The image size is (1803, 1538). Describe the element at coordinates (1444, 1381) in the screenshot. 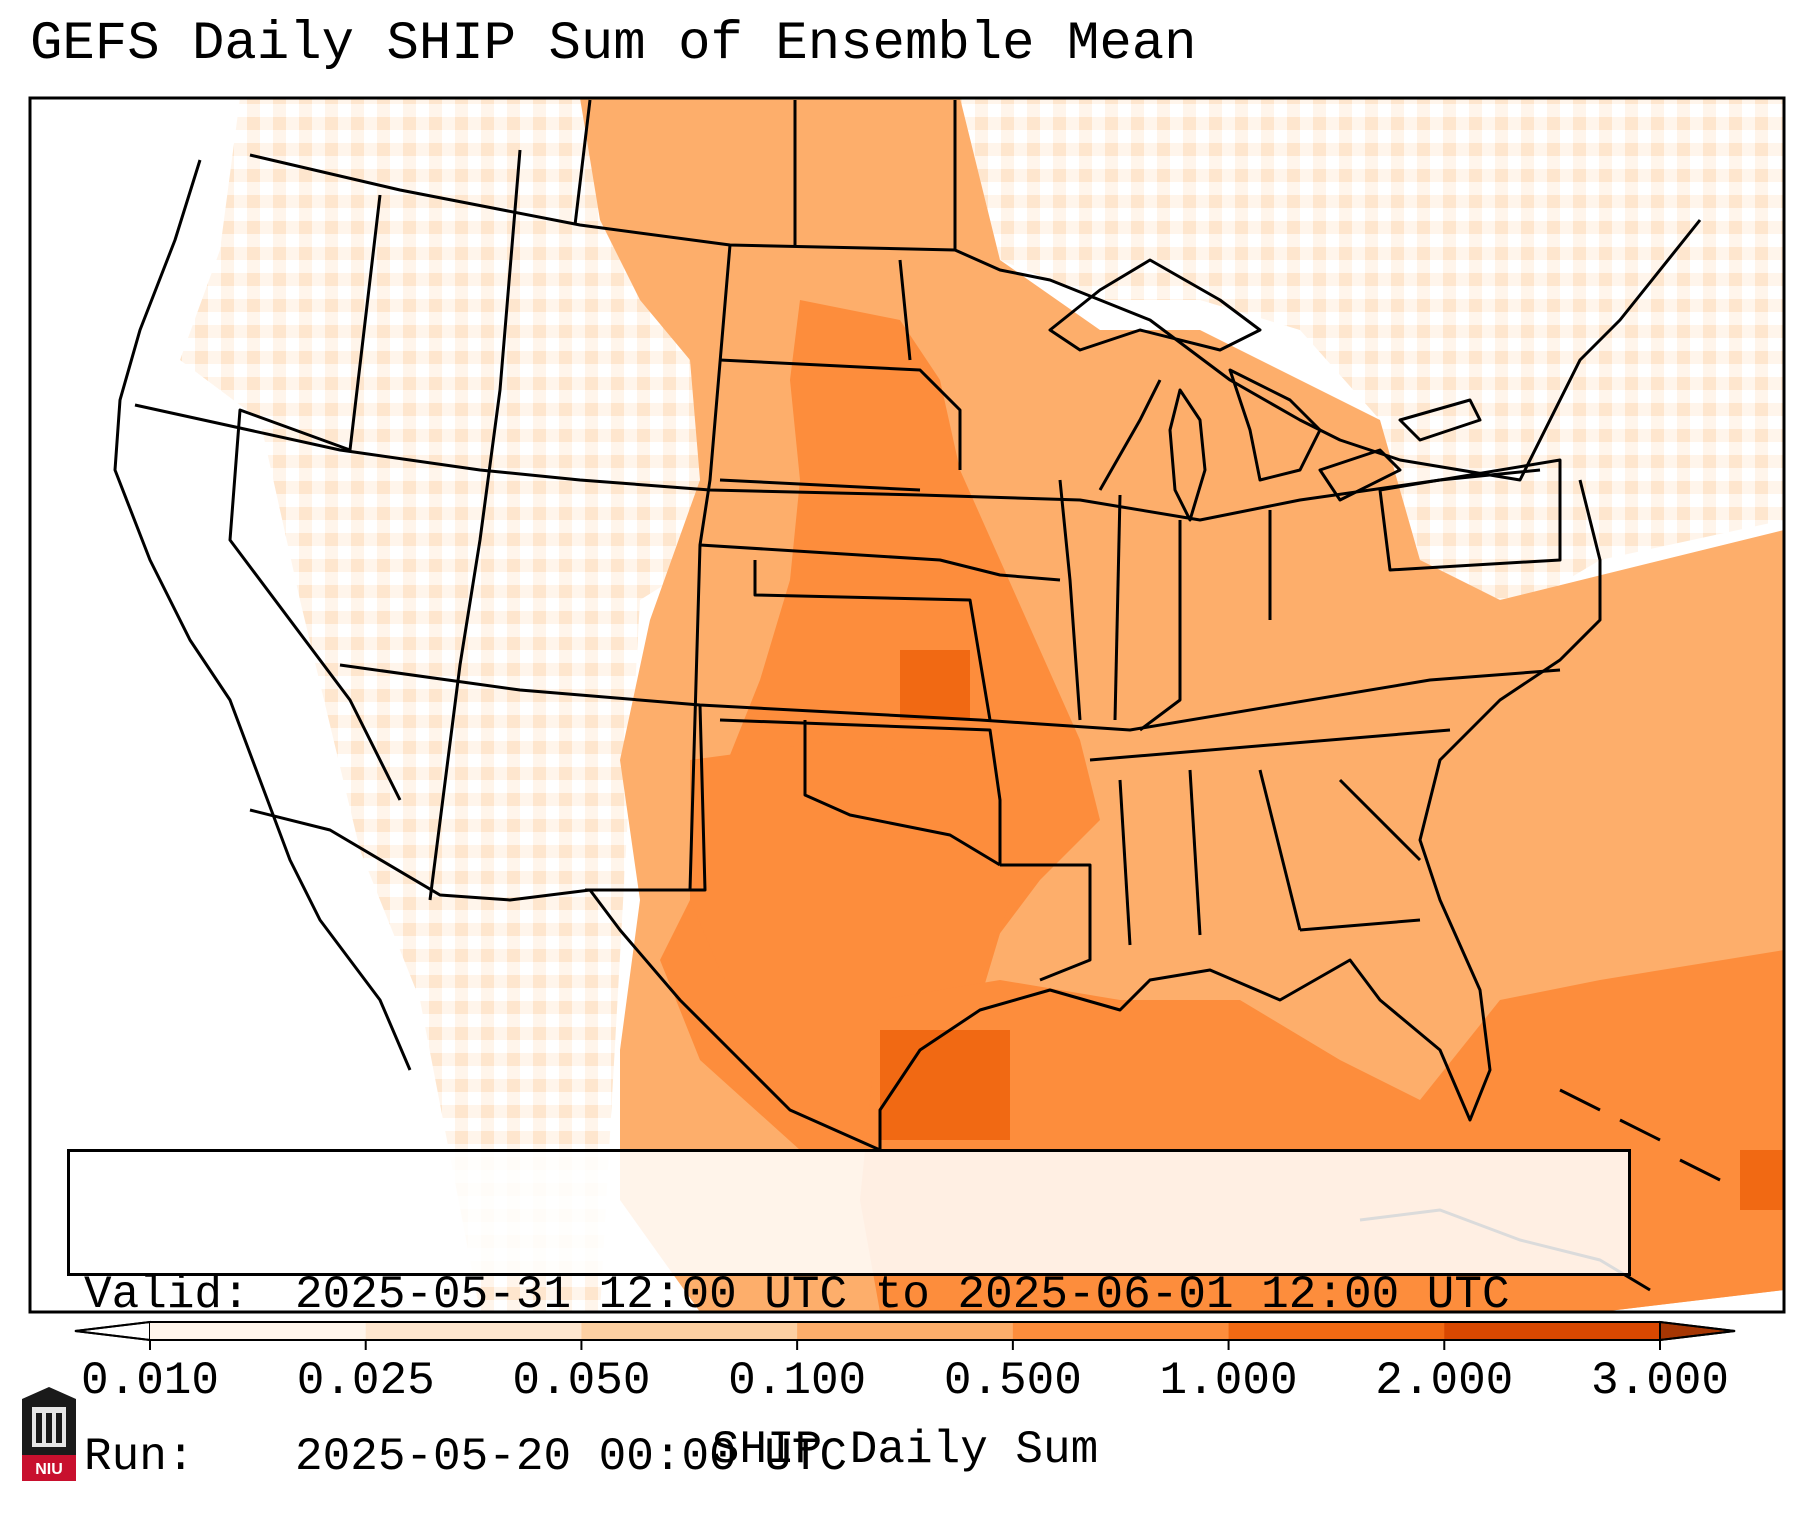

I see `colorbar-tick-label: 2.000` at that location.